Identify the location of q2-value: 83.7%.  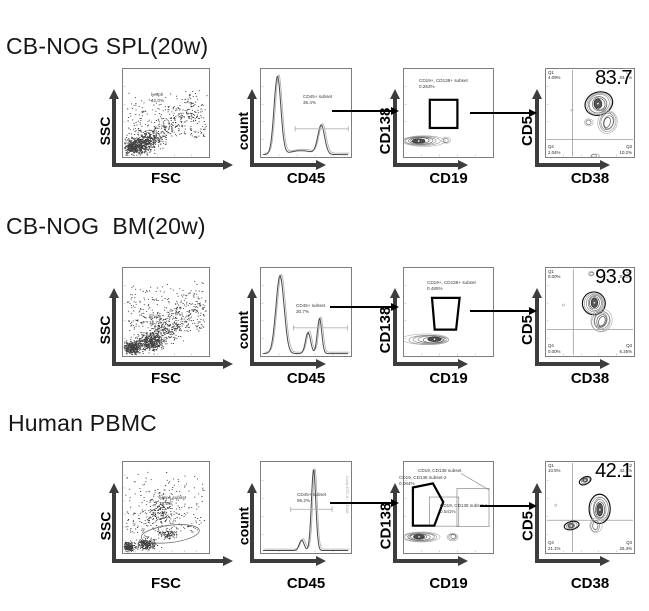
(625, 78).